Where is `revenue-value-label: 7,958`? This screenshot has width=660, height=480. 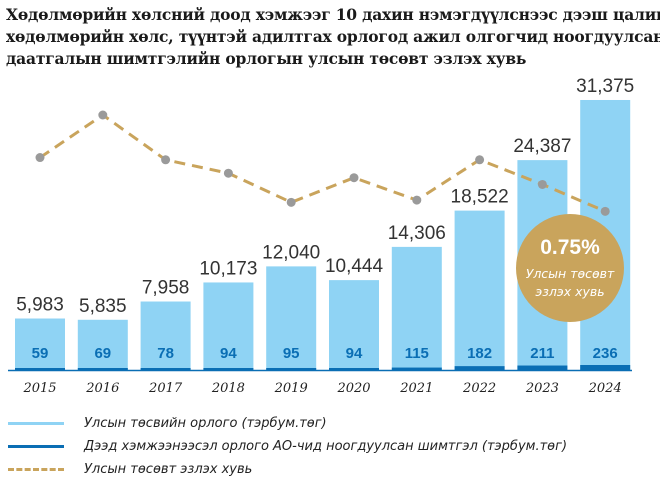 revenue-value-label: 7,958 is located at coordinates (166, 288).